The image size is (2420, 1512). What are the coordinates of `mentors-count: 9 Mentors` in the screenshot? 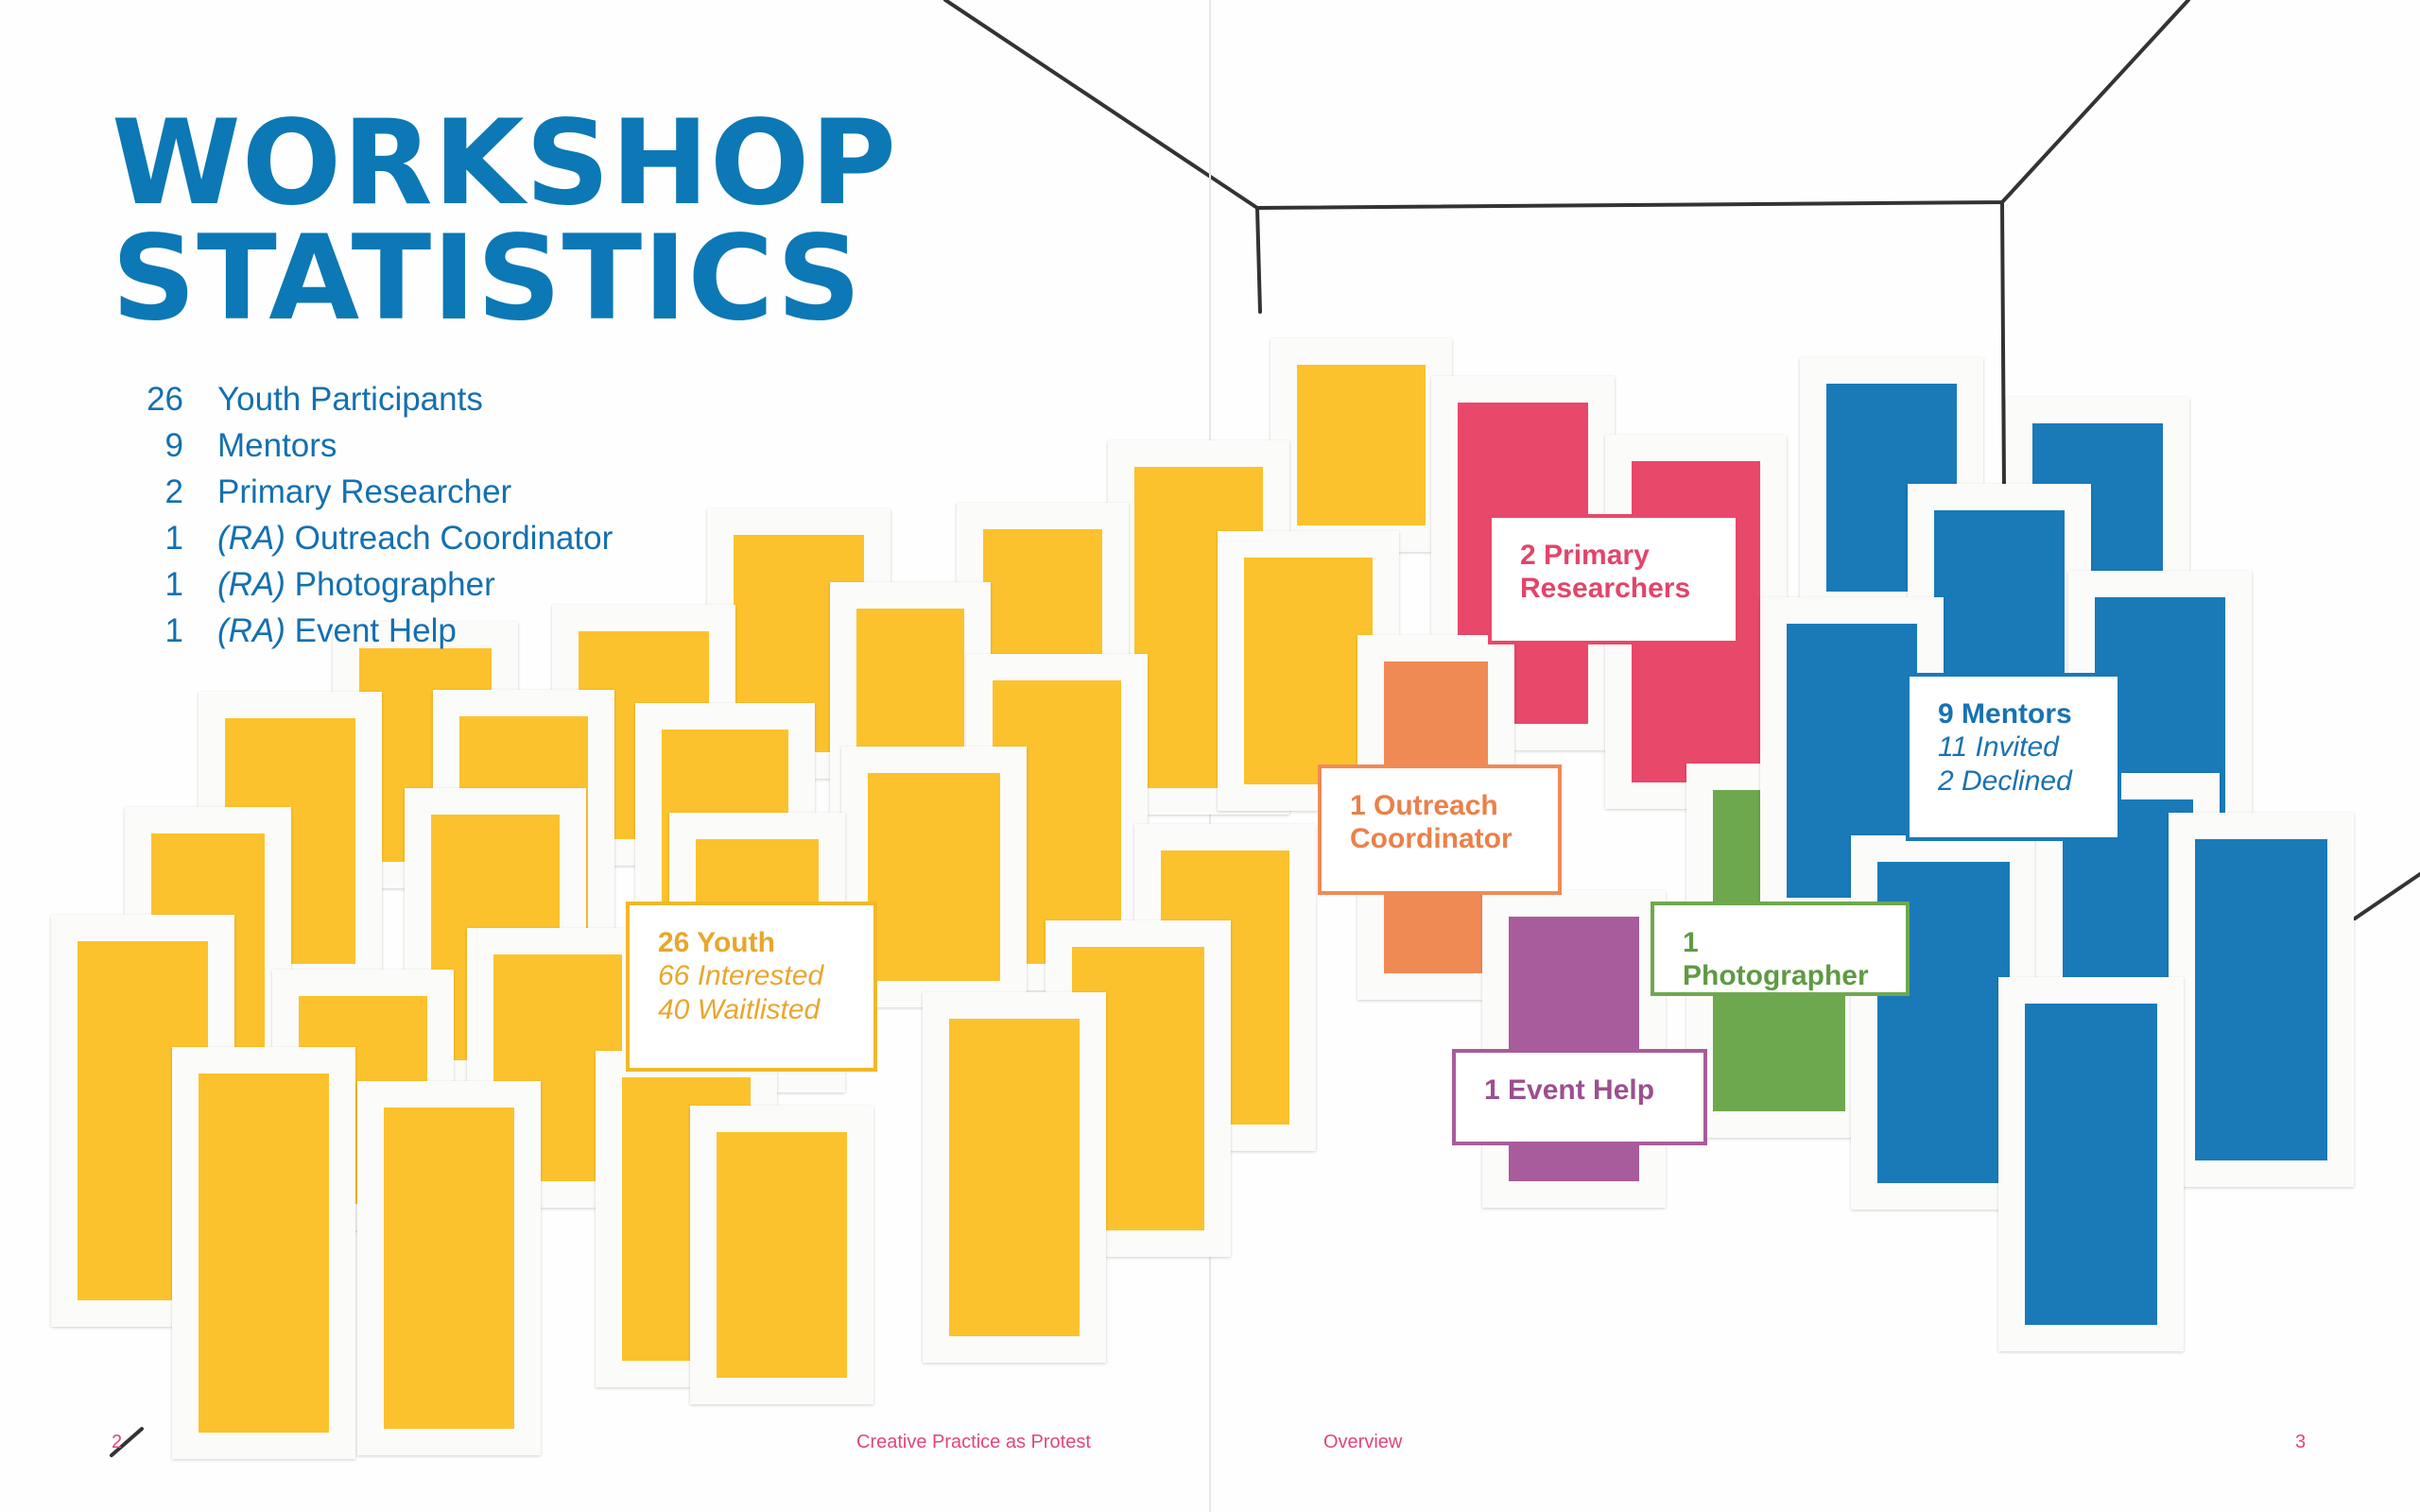 It's located at (2005, 714).